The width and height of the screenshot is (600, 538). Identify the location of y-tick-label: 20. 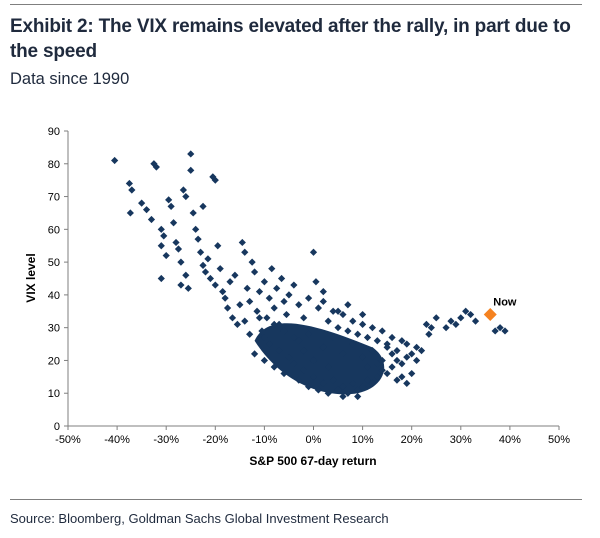
(54, 361).